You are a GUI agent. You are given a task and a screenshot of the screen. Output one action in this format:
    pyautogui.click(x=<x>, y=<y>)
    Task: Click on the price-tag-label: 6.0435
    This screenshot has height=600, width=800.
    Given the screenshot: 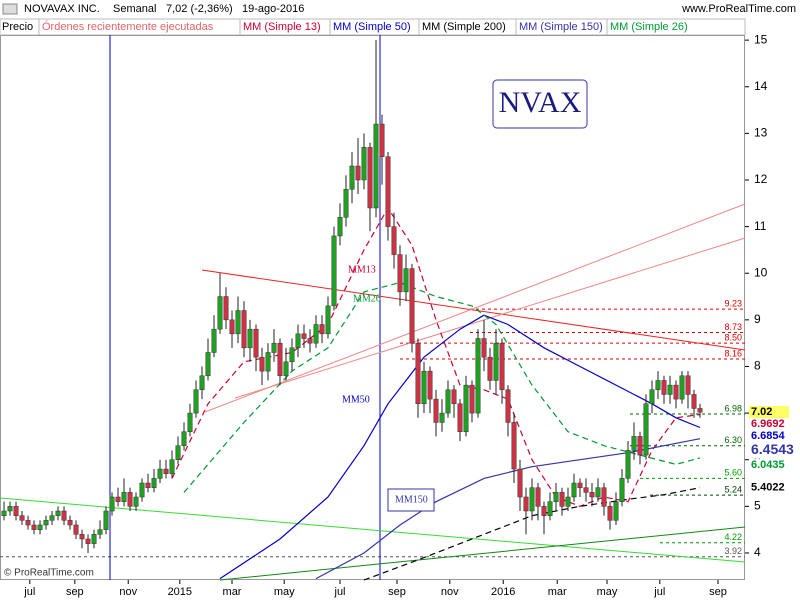 What is the action you would take?
    pyautogui.click(x=768, y=465)
    